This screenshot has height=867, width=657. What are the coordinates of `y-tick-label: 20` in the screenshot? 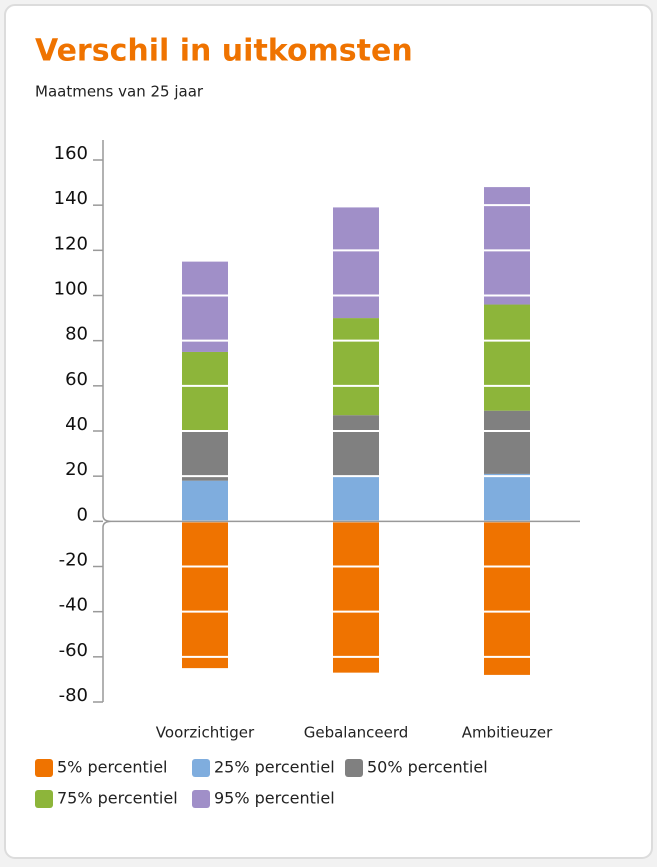 It's located at (76, 469).